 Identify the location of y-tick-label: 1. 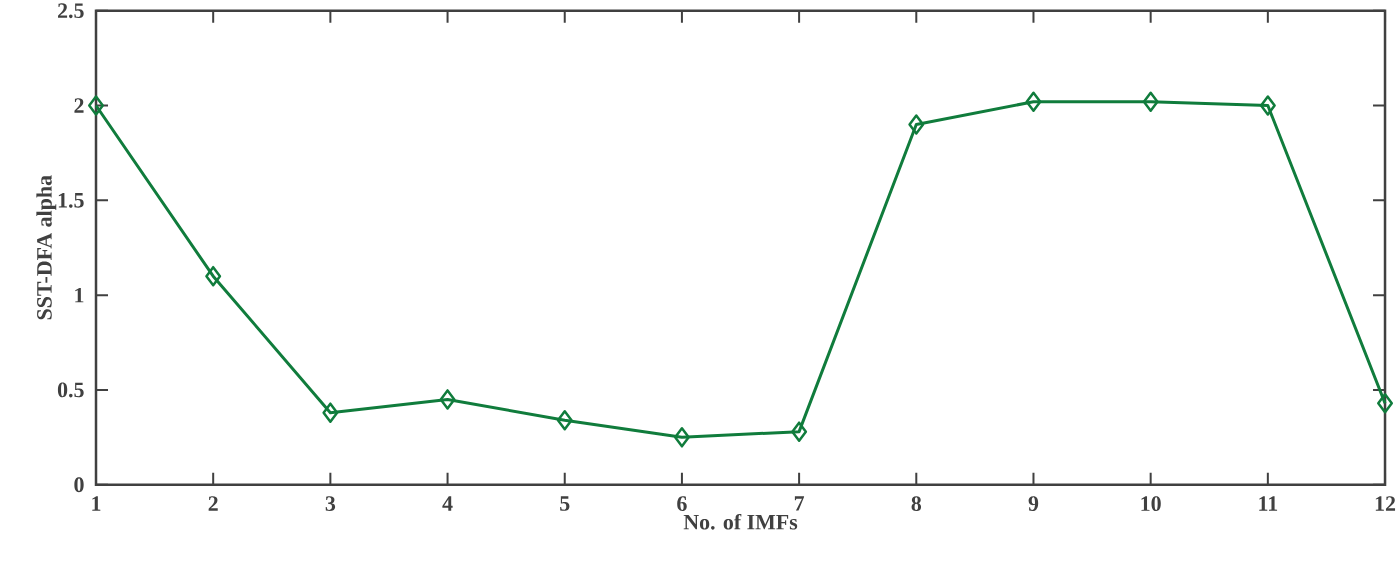
(79, 295).